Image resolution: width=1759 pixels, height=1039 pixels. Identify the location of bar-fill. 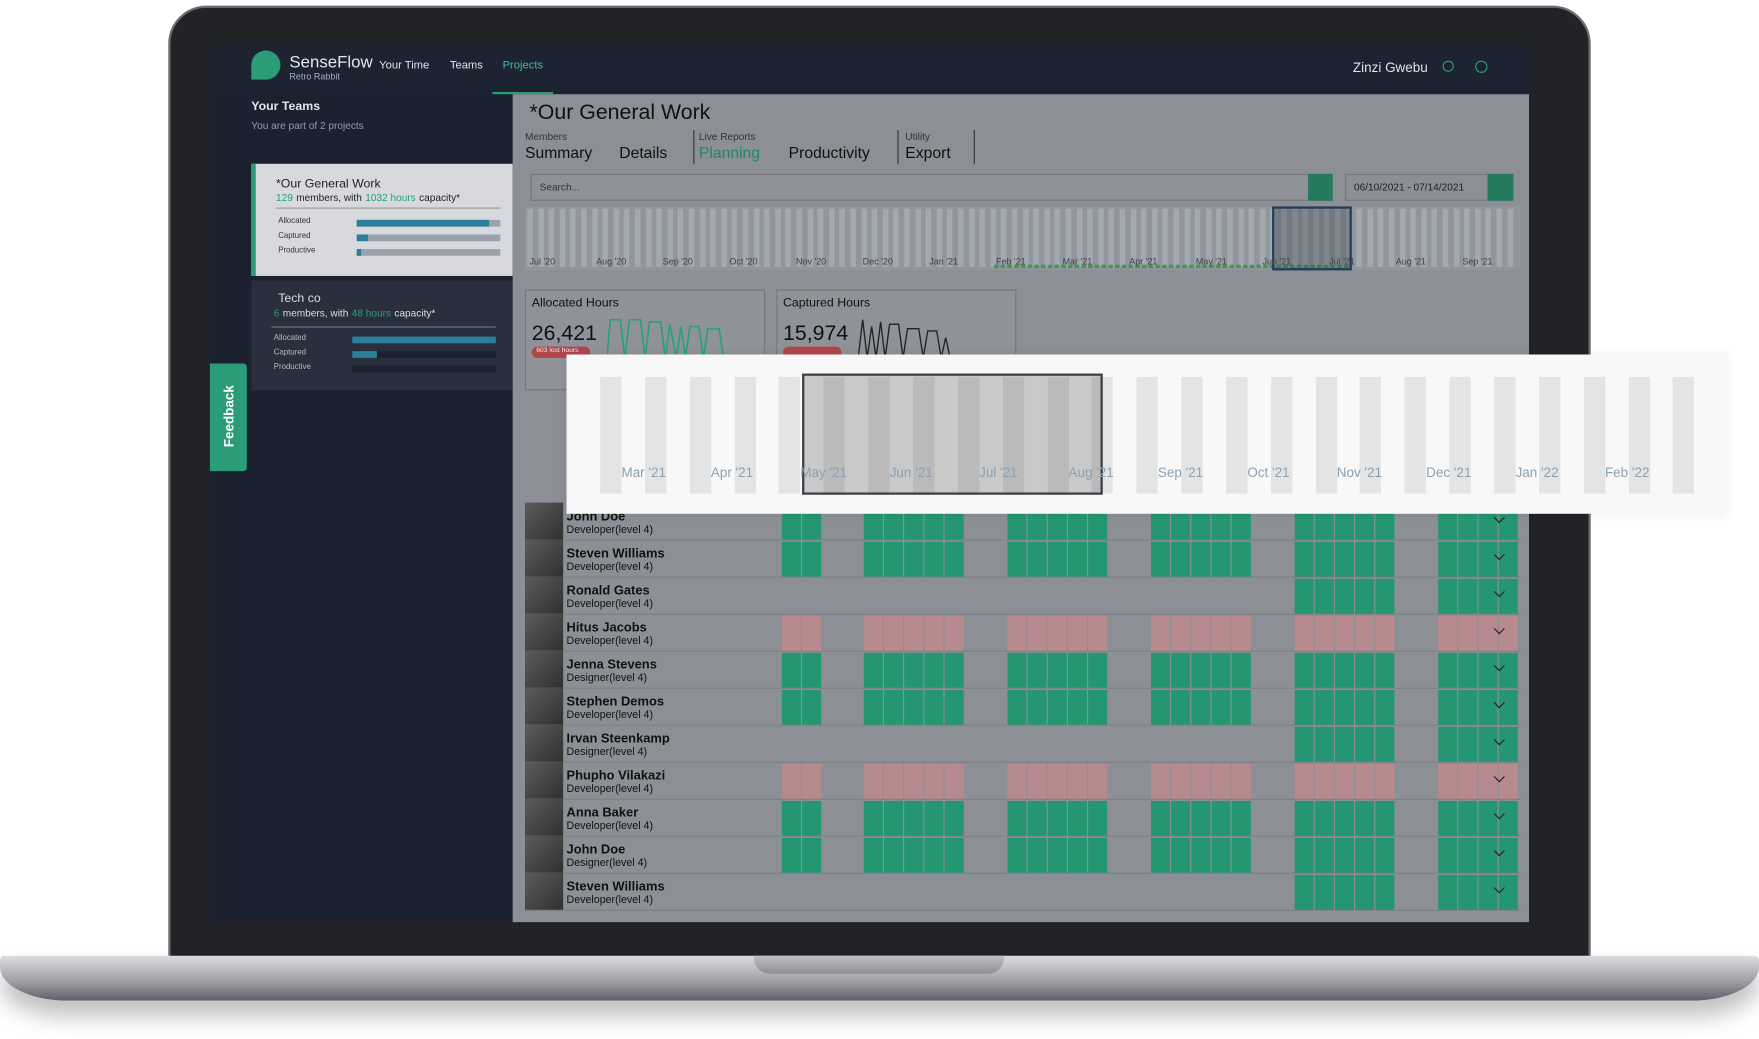
(359, 252).